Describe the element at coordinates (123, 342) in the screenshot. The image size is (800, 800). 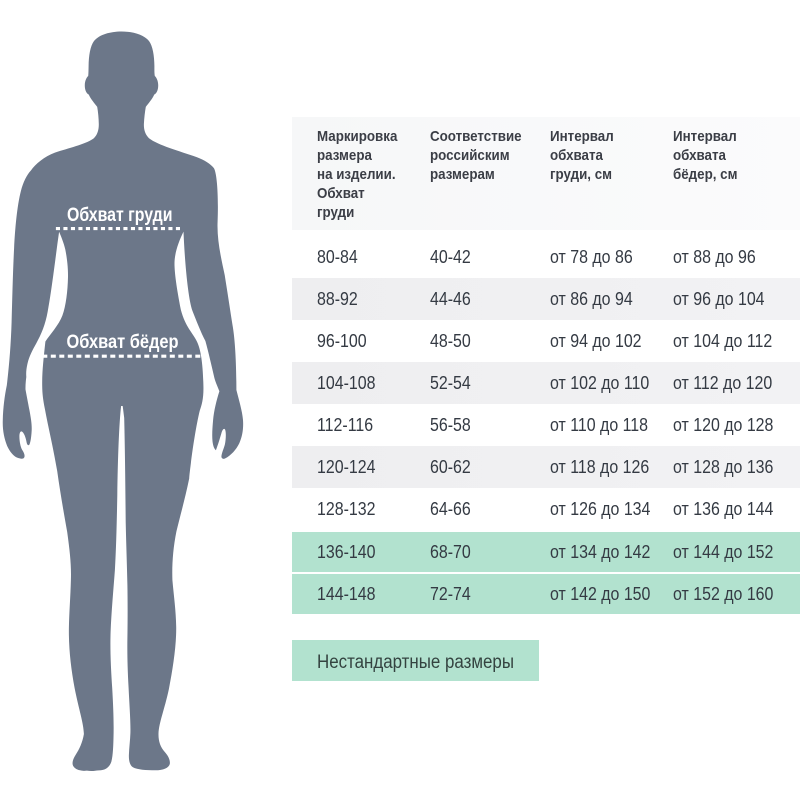
I see `svg-text: Обхват бёдер` at that location.